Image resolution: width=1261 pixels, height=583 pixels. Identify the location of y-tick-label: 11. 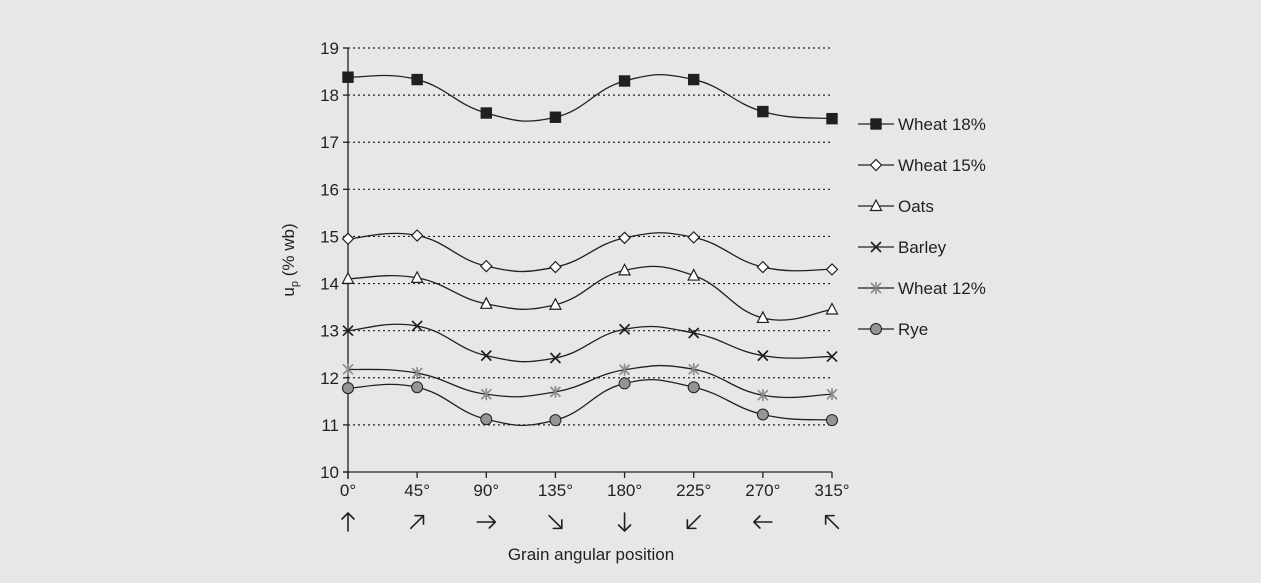
(330, 425).